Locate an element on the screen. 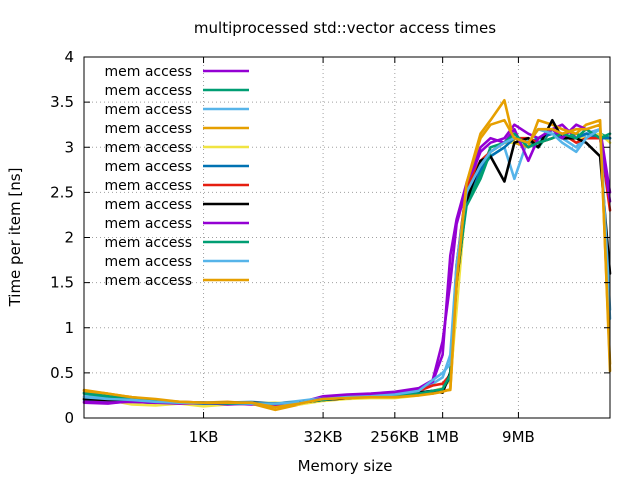  y-tick-label: 2.5 is located at coordinates (62, 192).